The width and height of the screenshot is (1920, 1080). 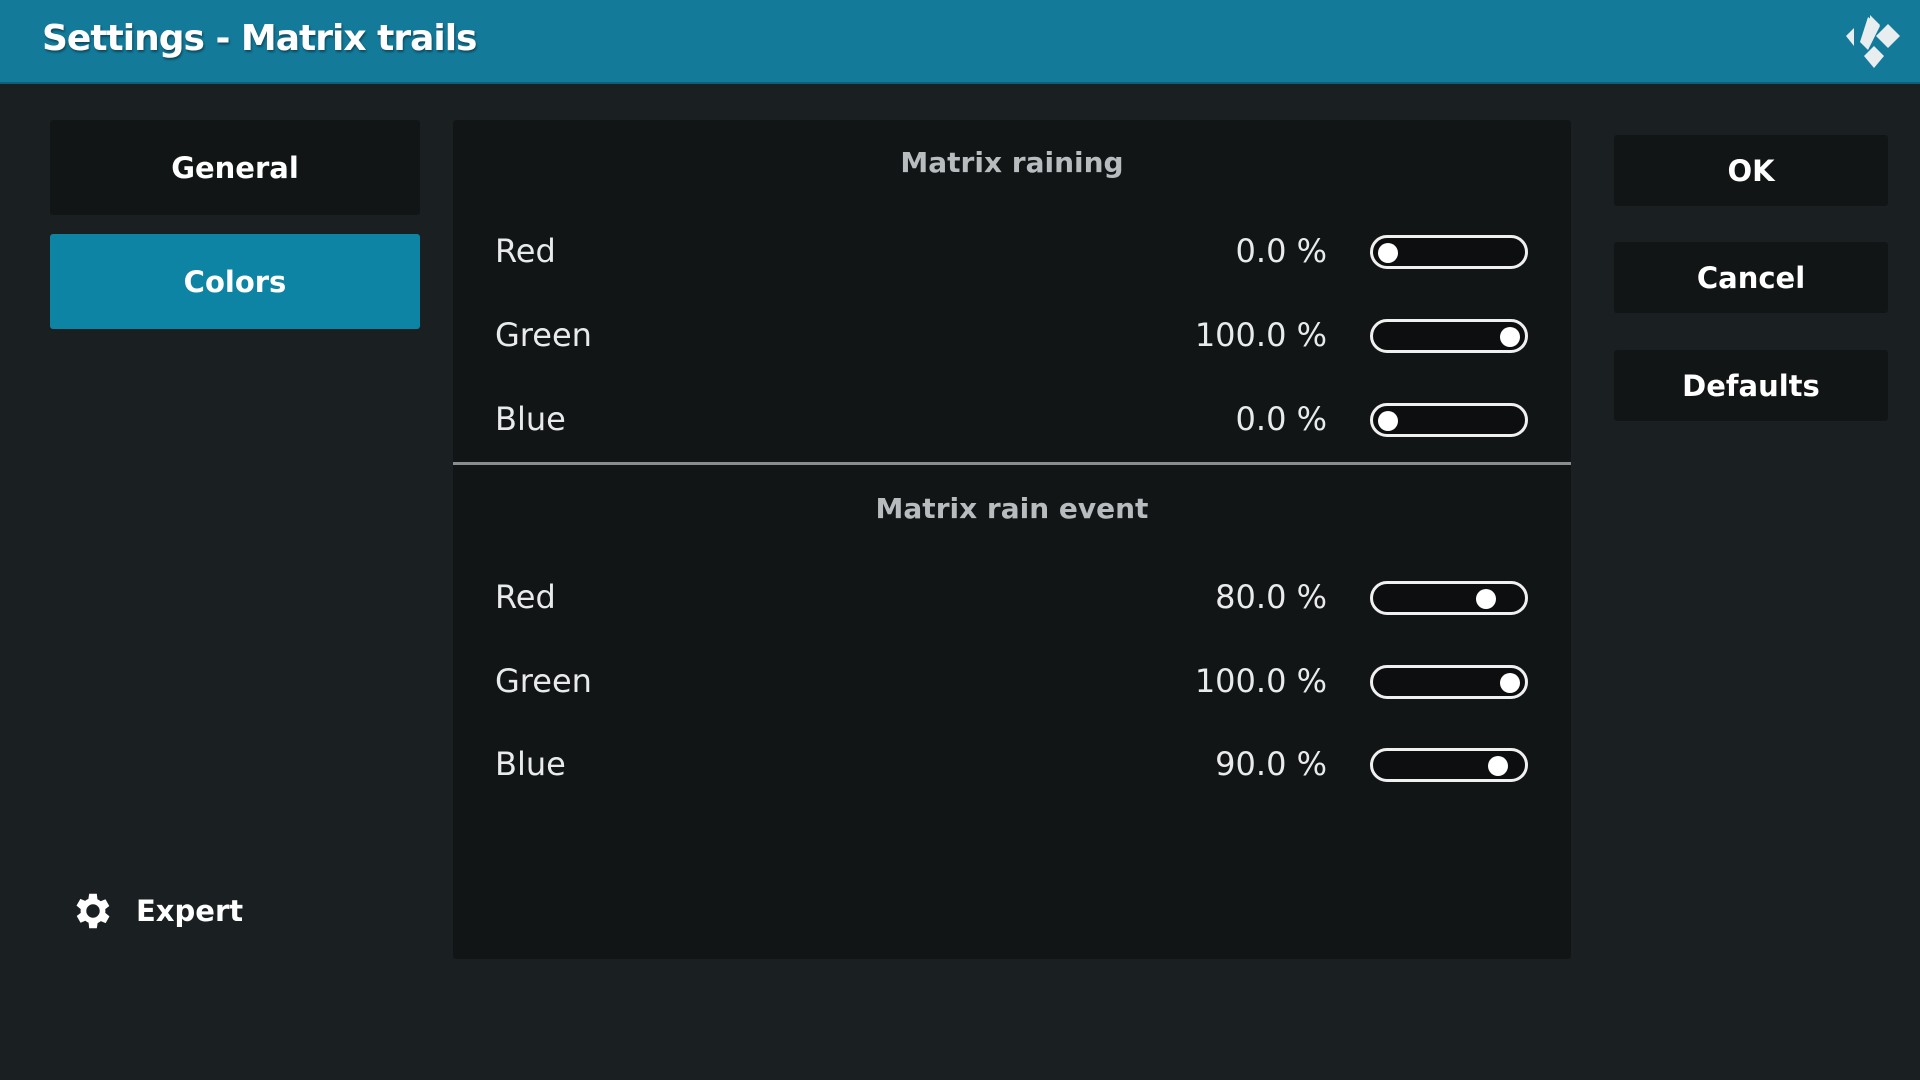 I want to click on category-general: General, so click(x=235, y=167).